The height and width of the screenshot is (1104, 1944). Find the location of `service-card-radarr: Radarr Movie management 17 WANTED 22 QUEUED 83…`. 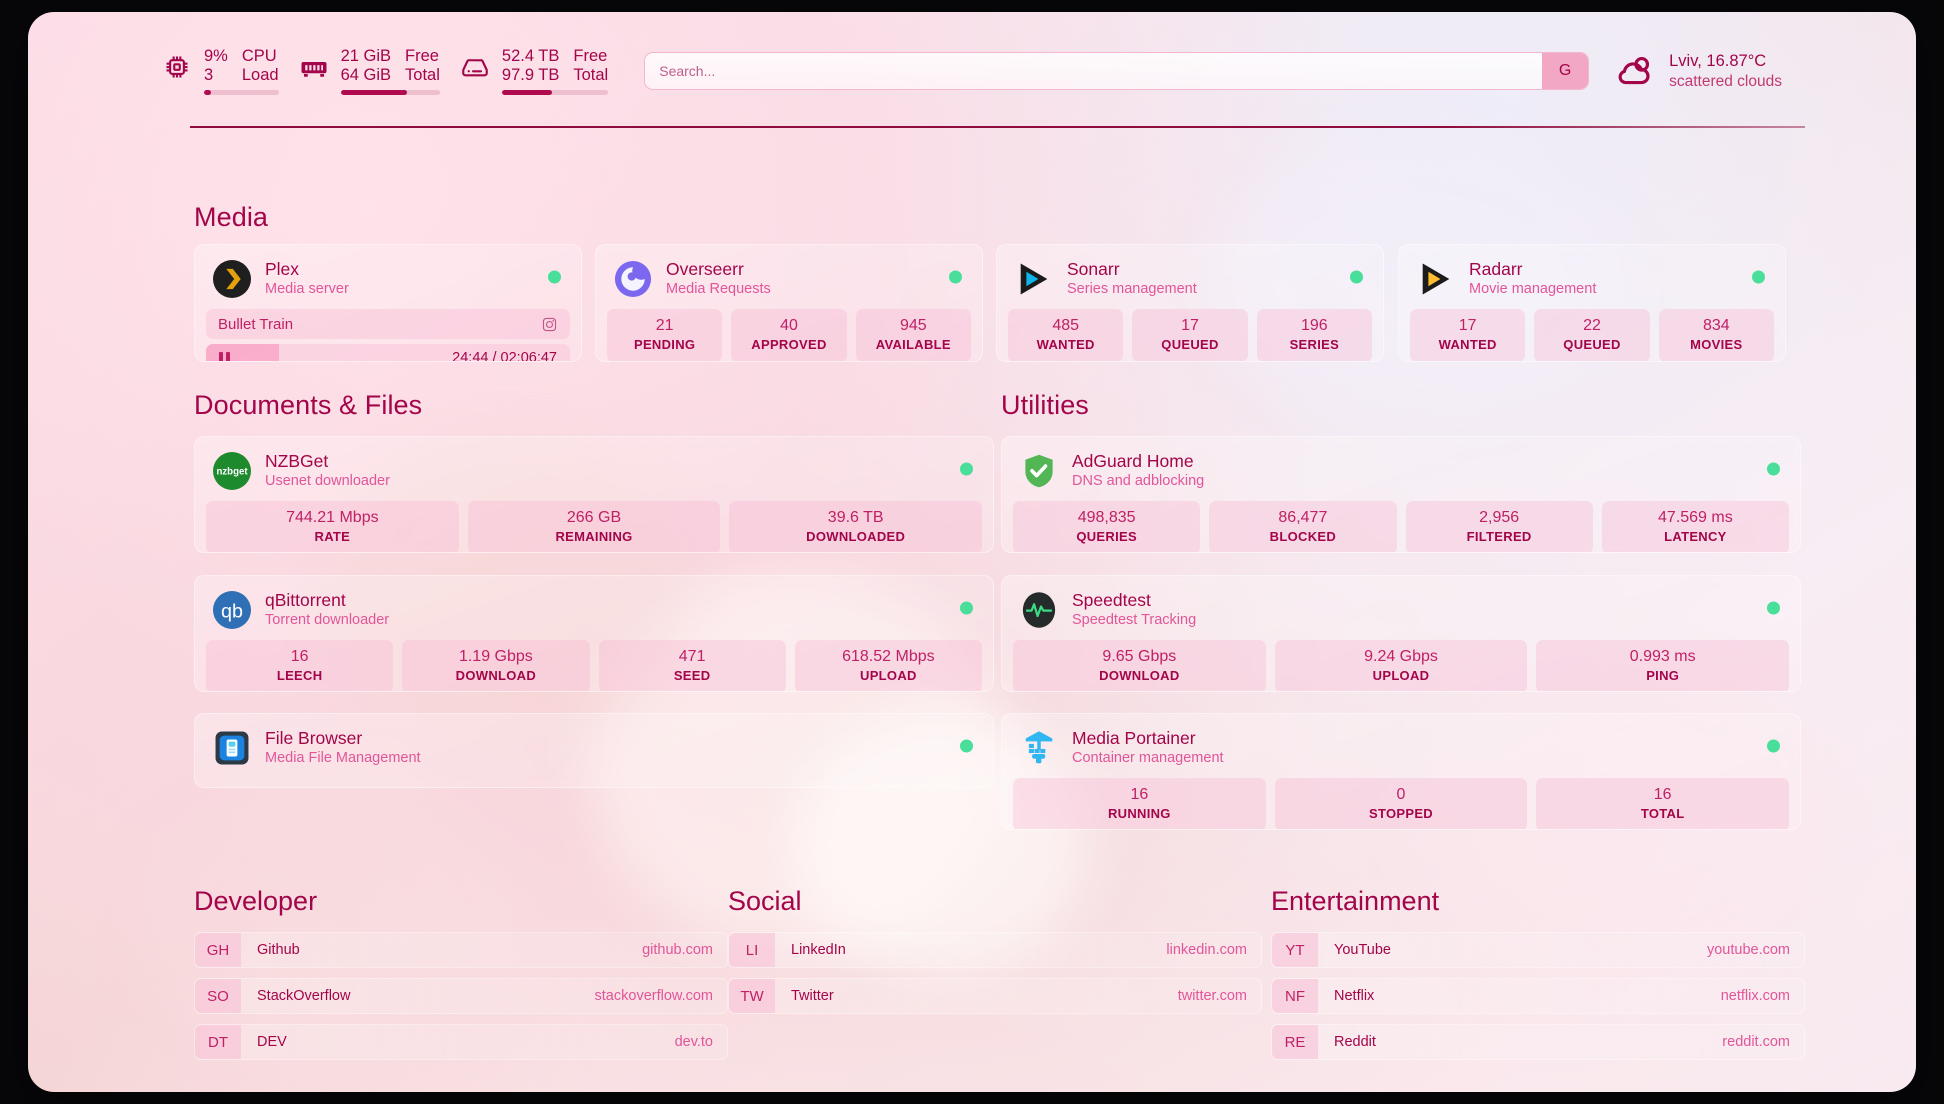

service-card-radarr: Radarr Movie management 17 WANTED 22 QUEUED 83… is located at coordinates (1592, 303).